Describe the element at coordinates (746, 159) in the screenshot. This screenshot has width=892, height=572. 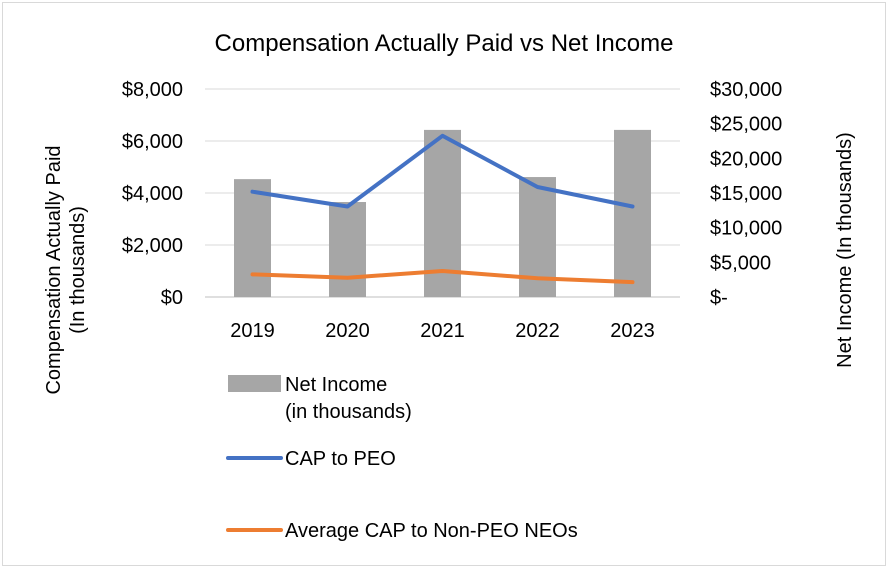
I see `right-tick-label-4: $20,000` at that location.